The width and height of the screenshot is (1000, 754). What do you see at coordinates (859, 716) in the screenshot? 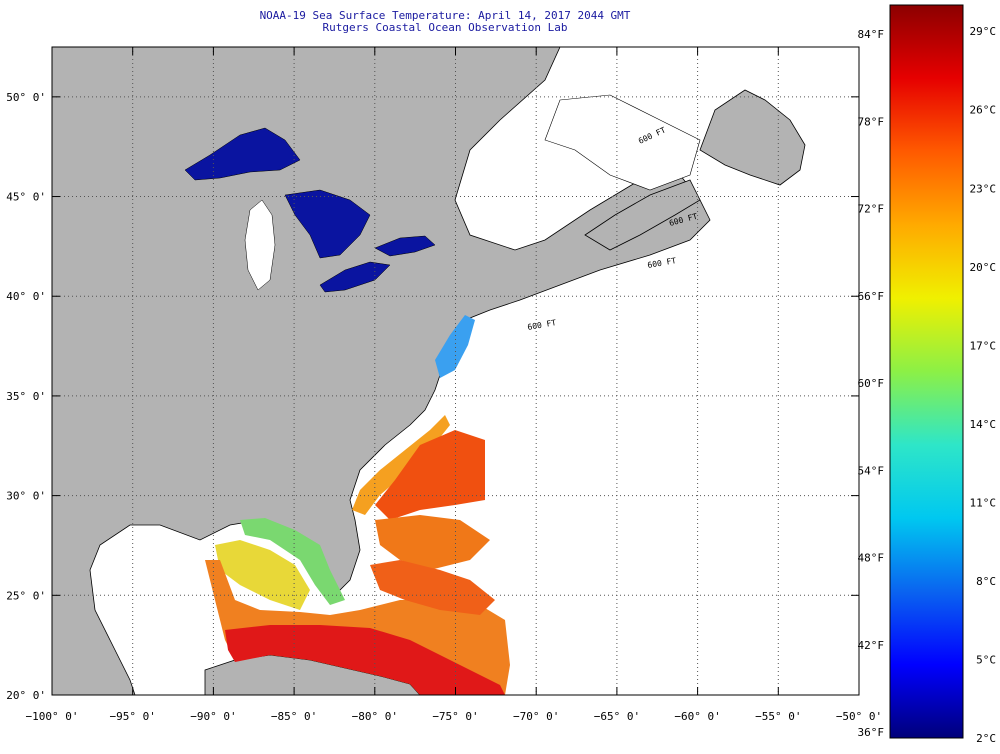
I see `longitude-tick-label: −50° 0'` at bounding box center [859, 716].